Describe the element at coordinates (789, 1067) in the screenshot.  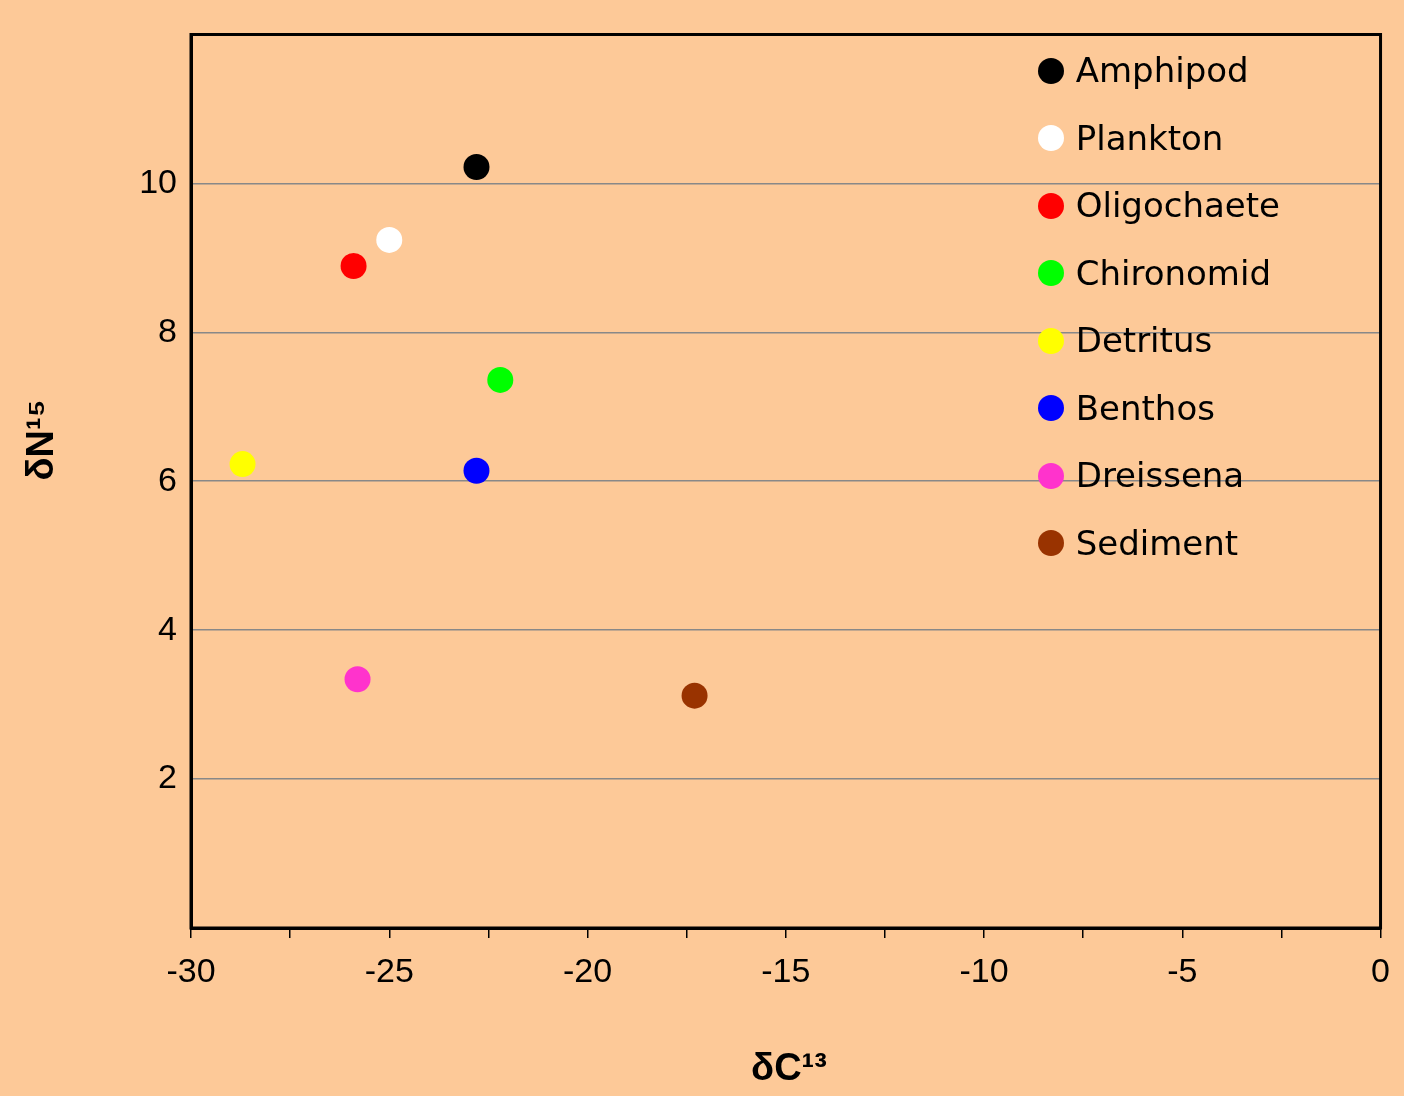
I see `x-axis-title: δC¹³` at that location.